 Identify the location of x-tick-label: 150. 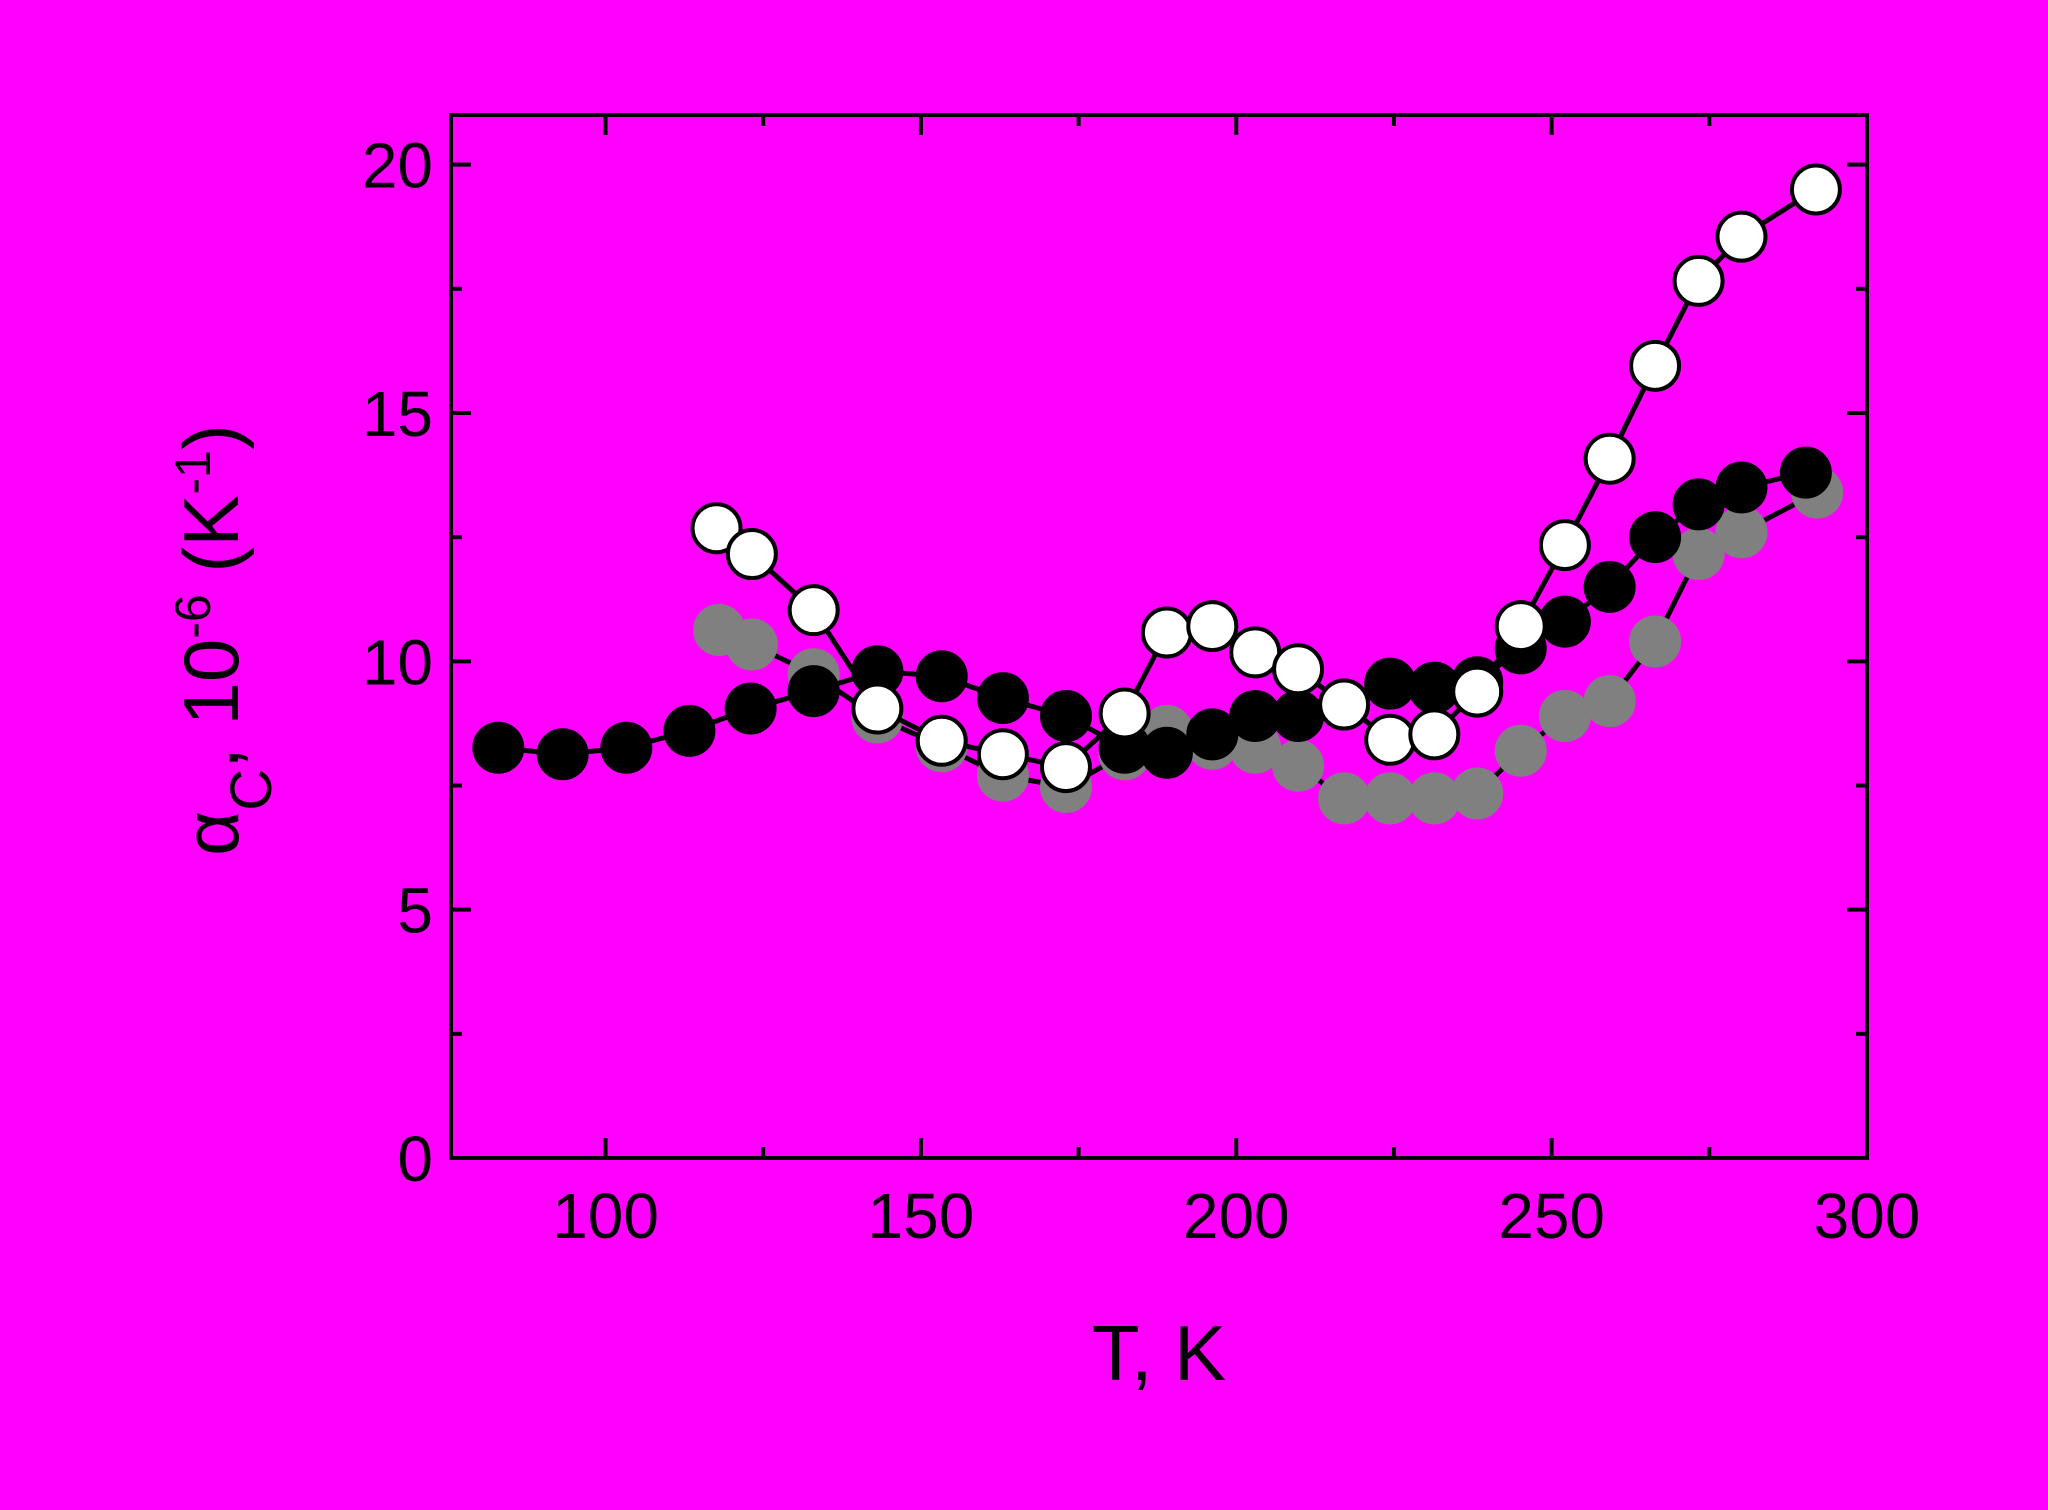
(921, 1216).